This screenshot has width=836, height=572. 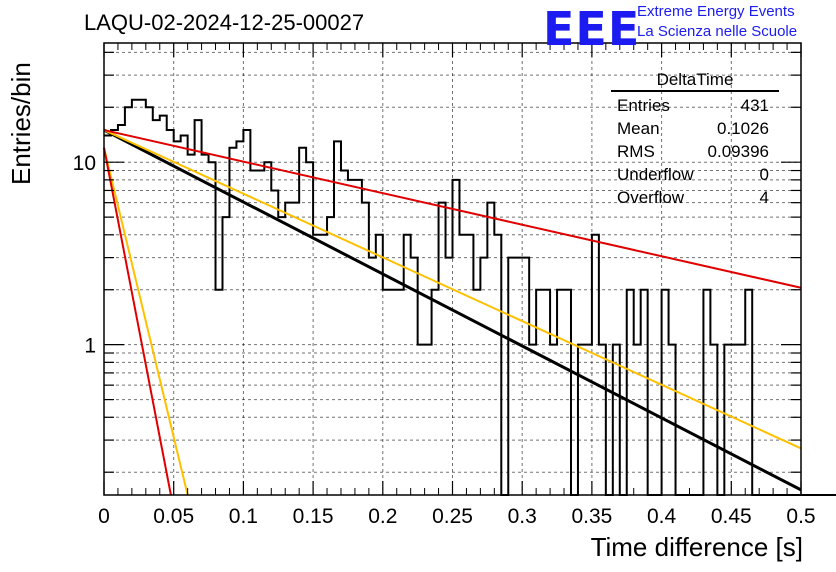 I want to click on stats-value: 4, so click(x=764, y=197).